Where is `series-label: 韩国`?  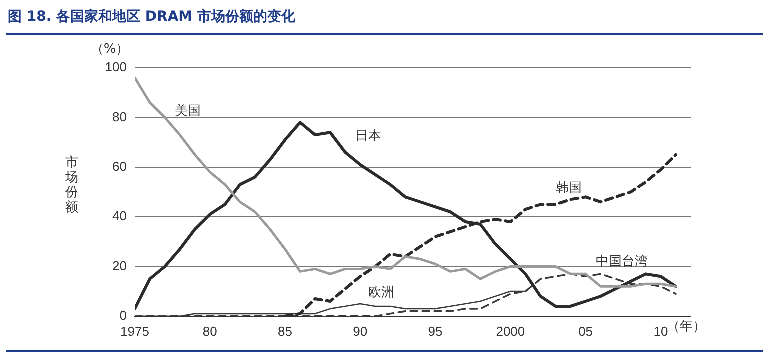
series-label: 韩国 is located at coordinates (569, 188).